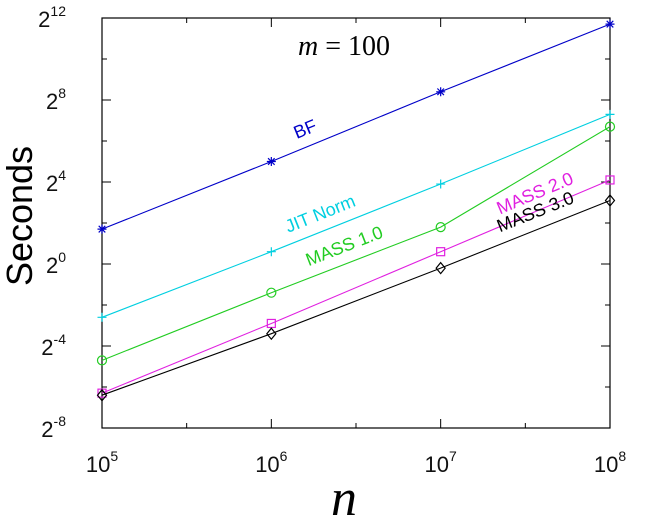 The height and width of the screenshot is (525, 645). Describe the element at coordinates (284, 456) in the screenshot. I see `x-tick-label-exp: 6` at that location.